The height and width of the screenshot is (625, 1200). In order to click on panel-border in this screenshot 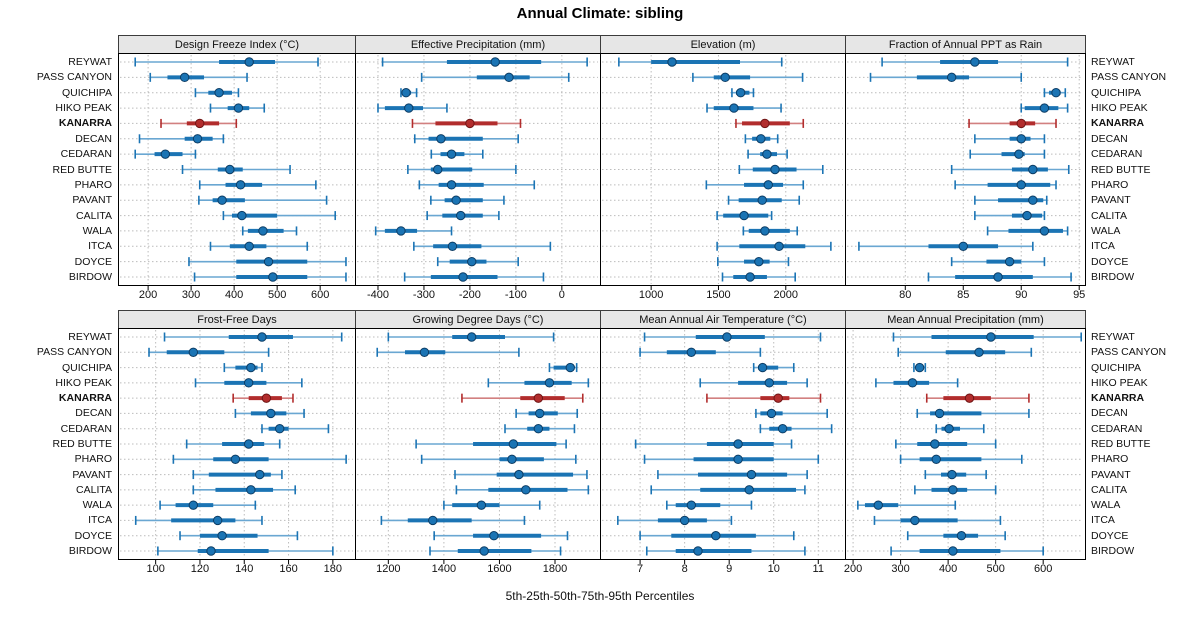, I will do `click(965, 444)`.